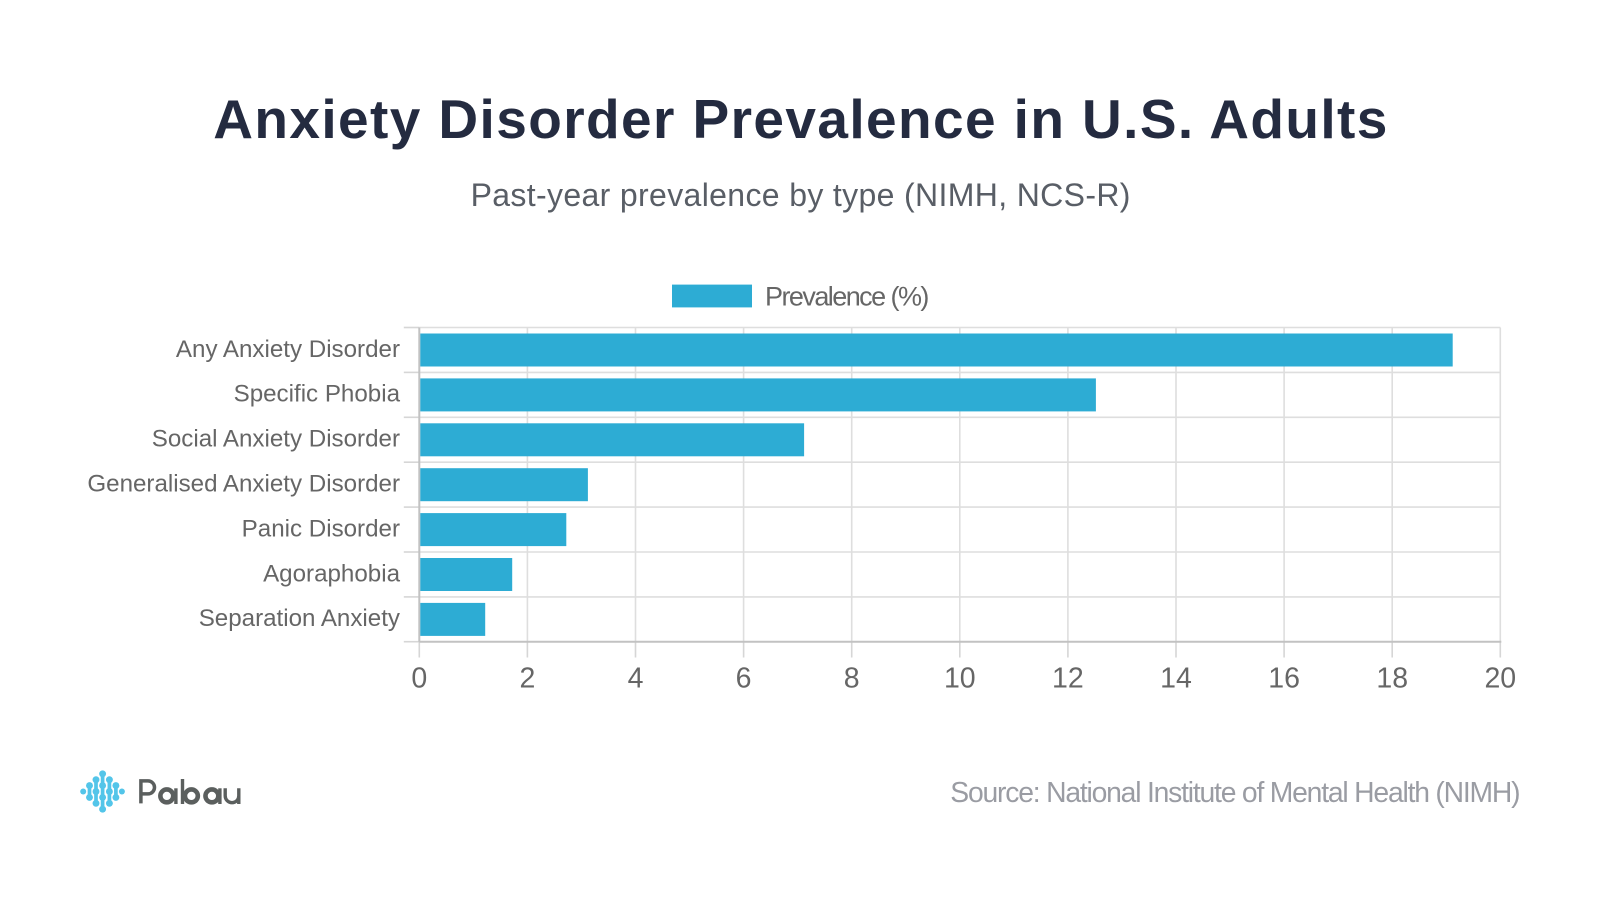 The height and width of the screenshot is (900, 1600). I want to click on svg-text: 14, so click(1176, 679).